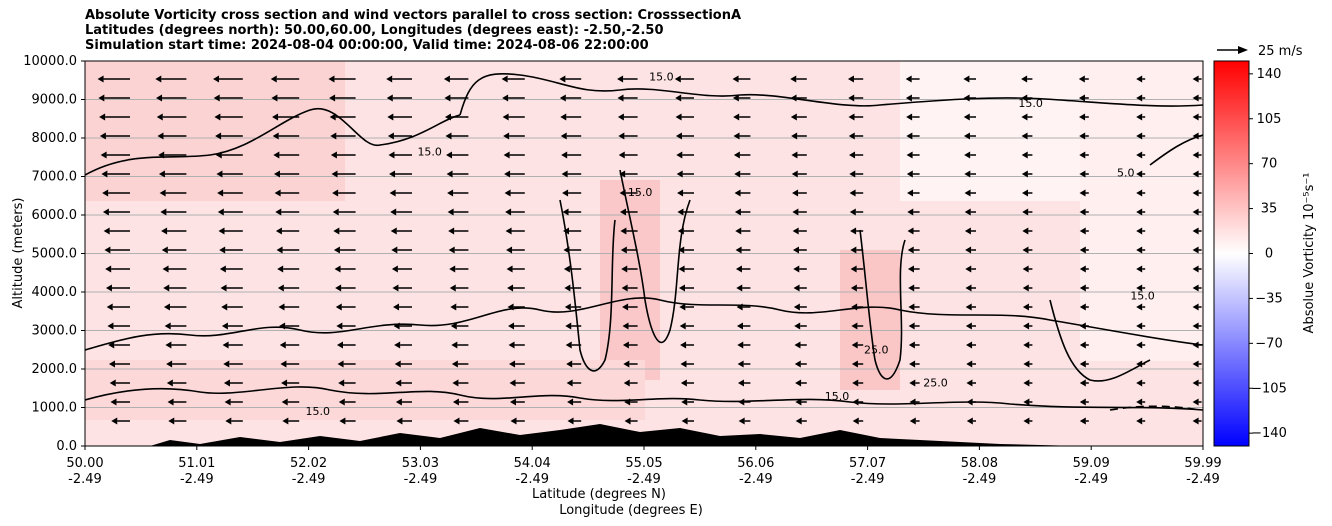  I want to click on y-tick-label: 4000.0, so click(55, 292).